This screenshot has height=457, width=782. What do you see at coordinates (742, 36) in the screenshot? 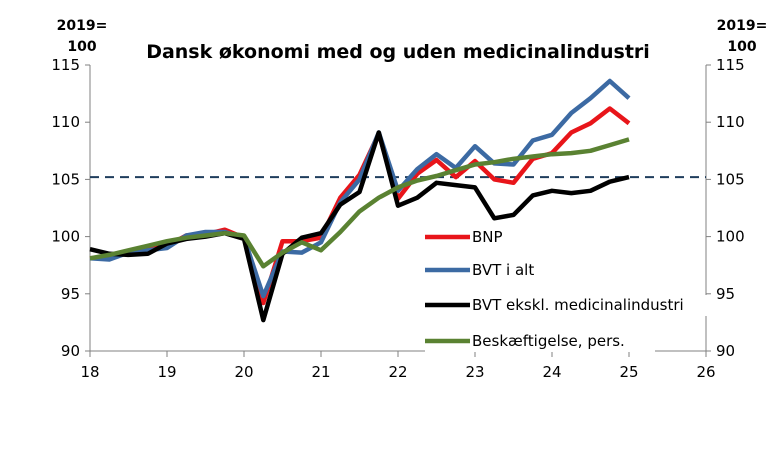
I see `right-unit-label: 2019= 100` at bounding box center [742, 36].